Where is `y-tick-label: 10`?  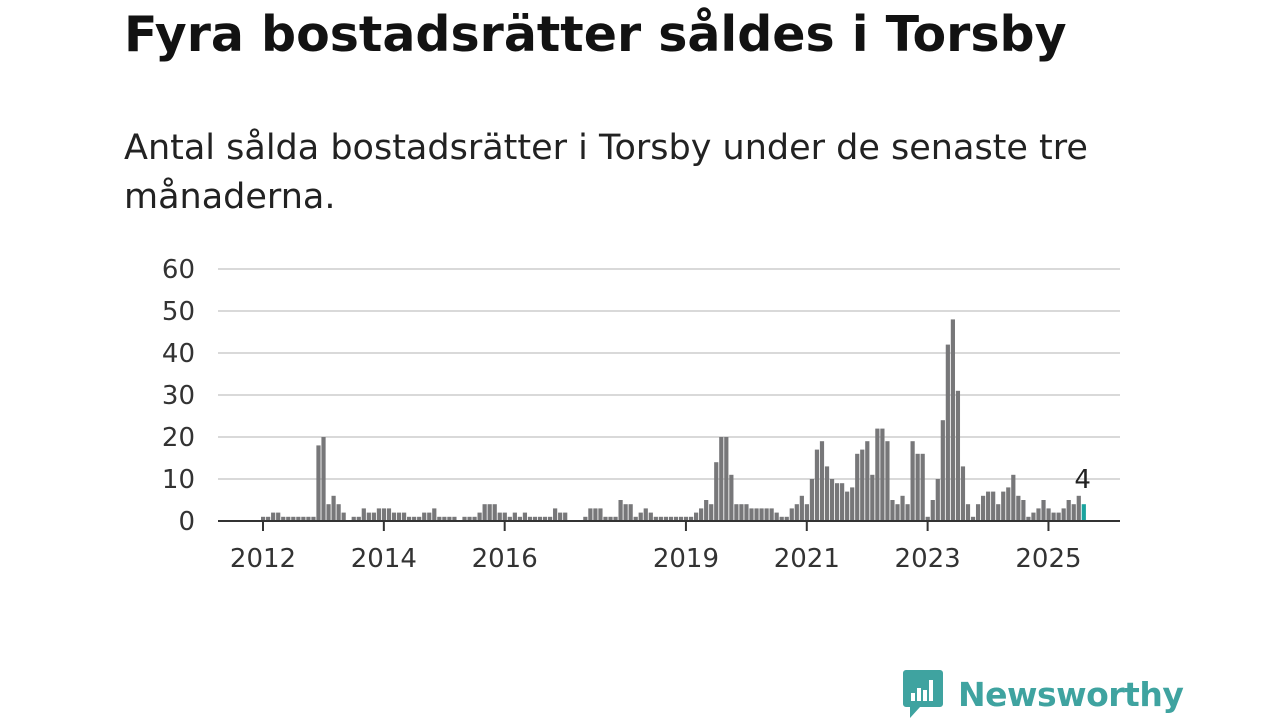
y-tick-label: 10 is located at coordinates (178, 480).